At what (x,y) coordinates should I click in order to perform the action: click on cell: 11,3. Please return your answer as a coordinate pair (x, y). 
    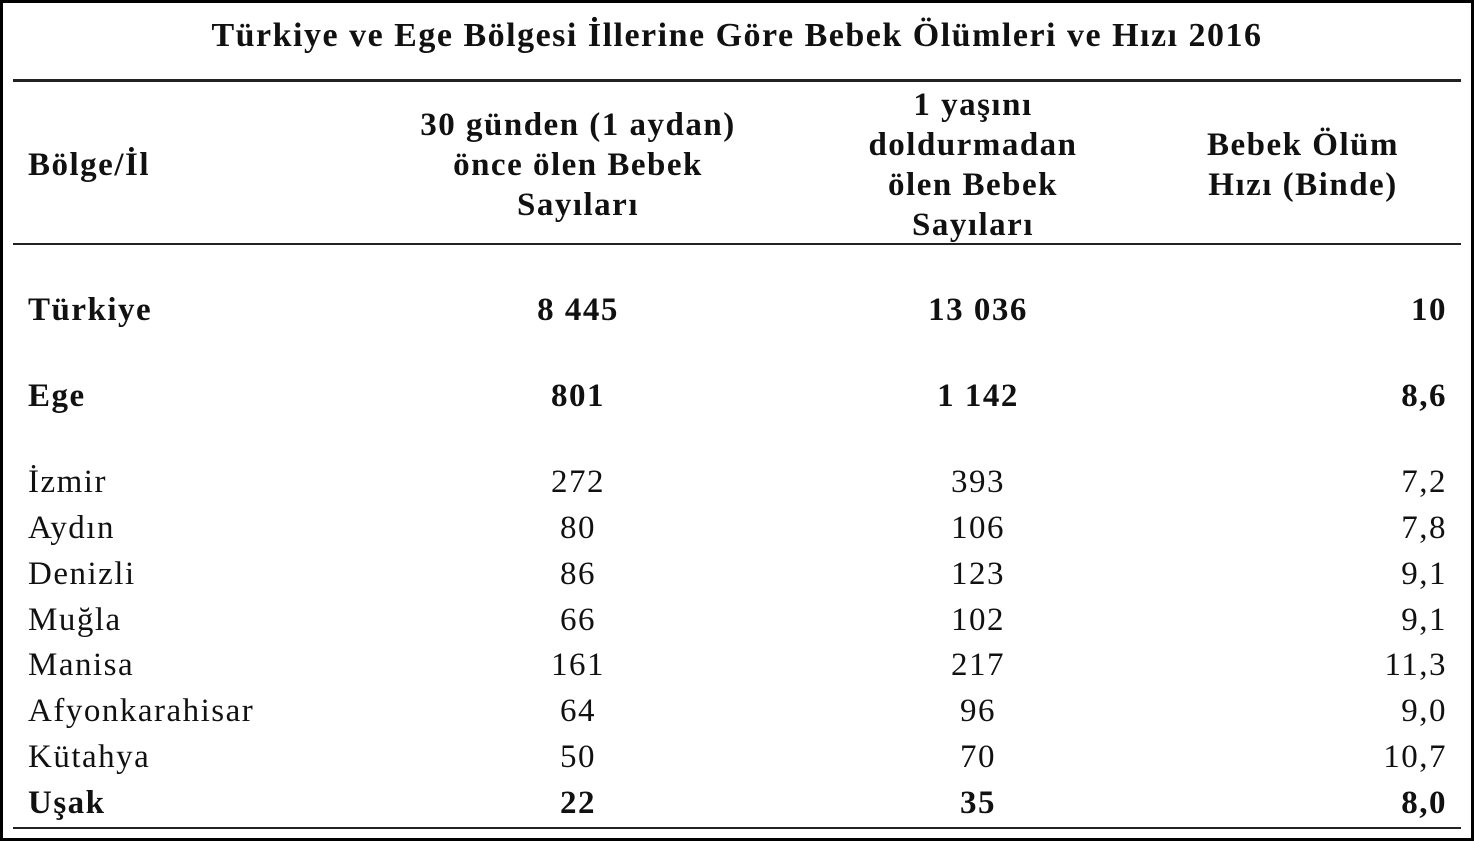
    Looking at the image, I should click on (1415, 665).